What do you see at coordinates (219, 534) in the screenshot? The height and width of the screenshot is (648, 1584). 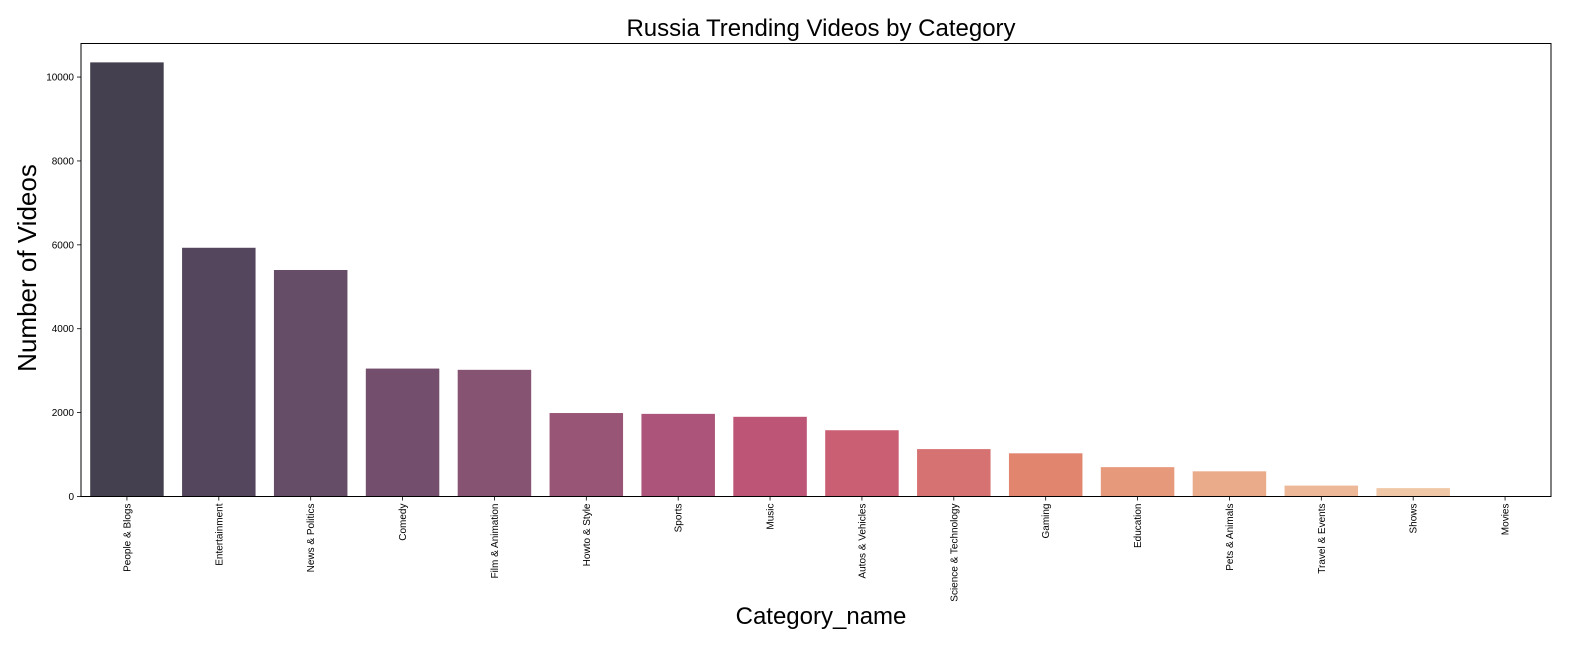 I see `x-tick-label-1: Entertainment` at bounding box center [219, 534].